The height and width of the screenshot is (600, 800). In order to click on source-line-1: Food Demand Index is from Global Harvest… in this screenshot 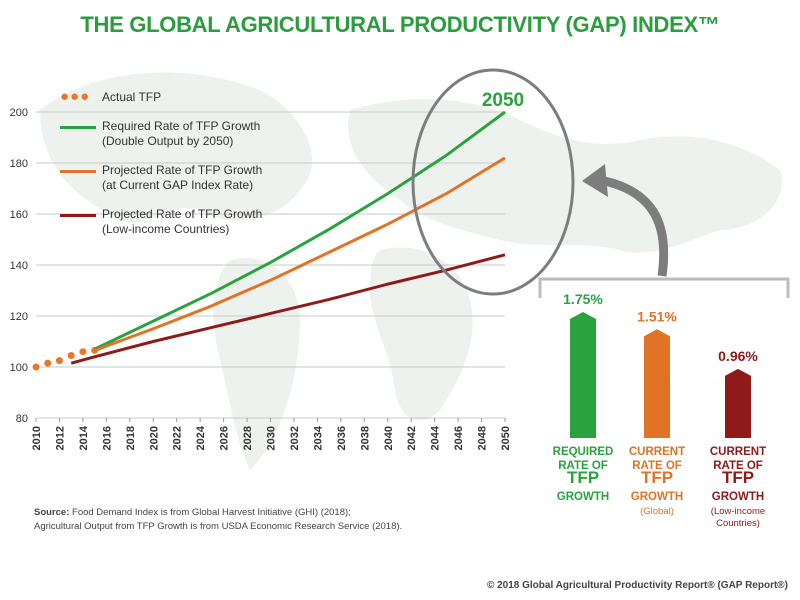, I will do `click(211, 512)`.